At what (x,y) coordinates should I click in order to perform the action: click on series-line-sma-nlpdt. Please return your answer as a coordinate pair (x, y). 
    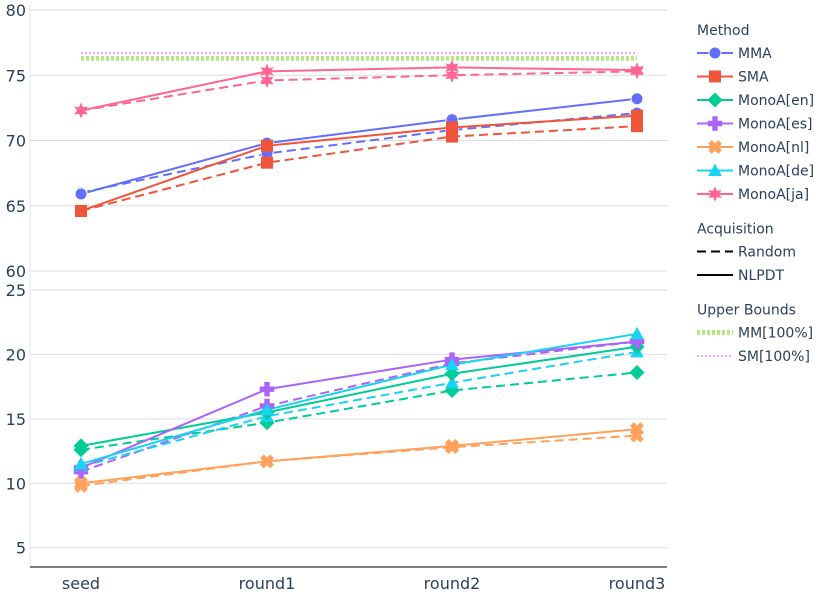
    Looking at the image, I should click on (359, 163).